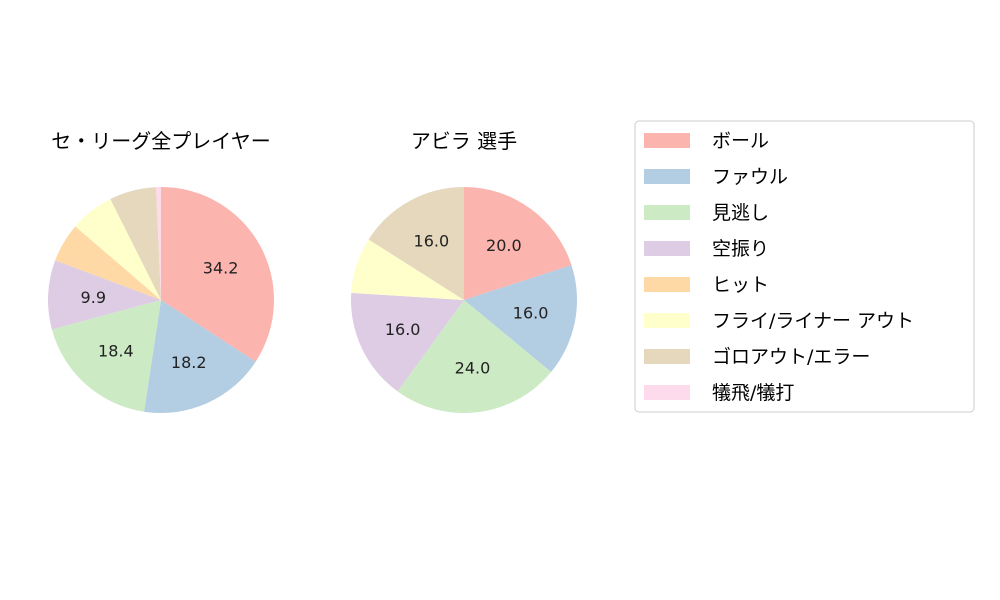  Describe the element at coordinates (116, 351) in the screenshot. I see `slice-value-label: 18.4` at that location.